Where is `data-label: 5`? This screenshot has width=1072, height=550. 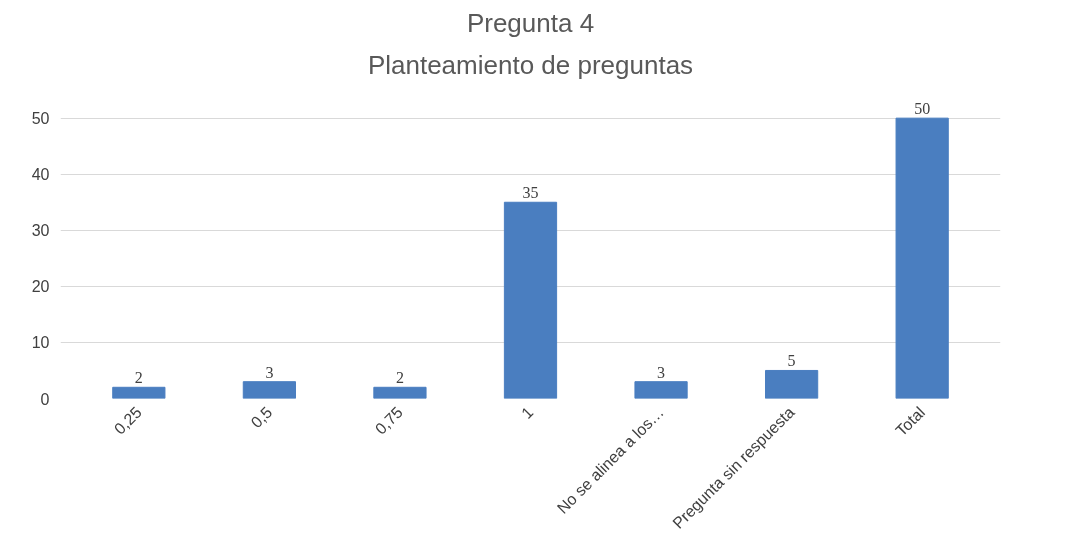
data-label: 5 is located at coordinates (791, 361).